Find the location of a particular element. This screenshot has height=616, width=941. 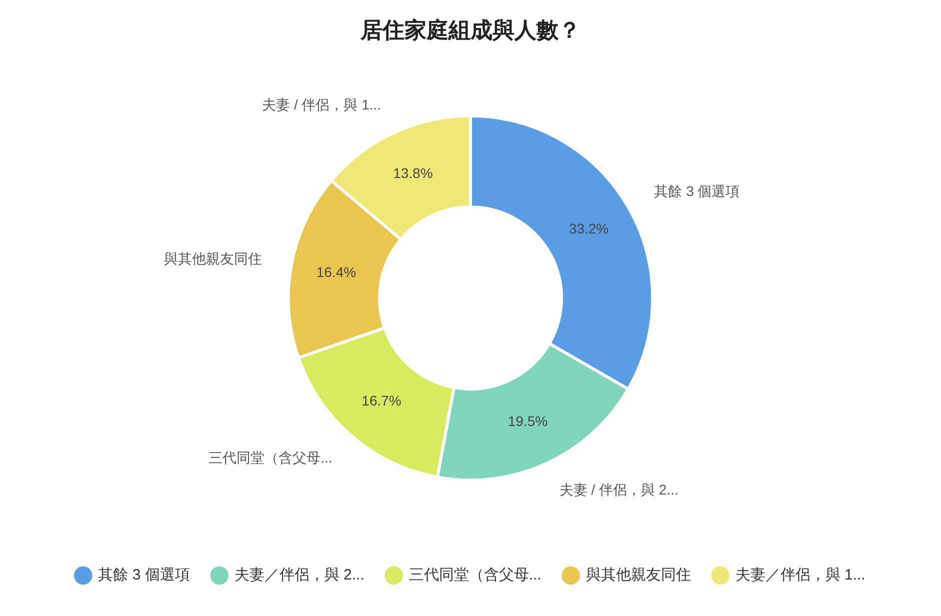

text: 與其他親友同住 is located at coordinates (213, 258).